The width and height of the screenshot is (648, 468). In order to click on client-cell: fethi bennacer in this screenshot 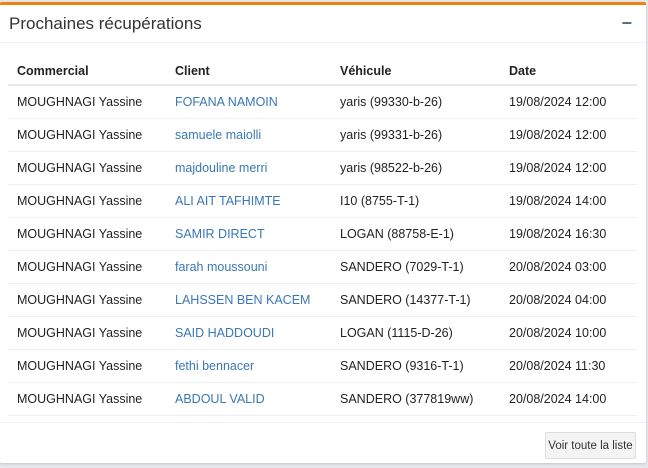, I will do `click(248, 366)`.